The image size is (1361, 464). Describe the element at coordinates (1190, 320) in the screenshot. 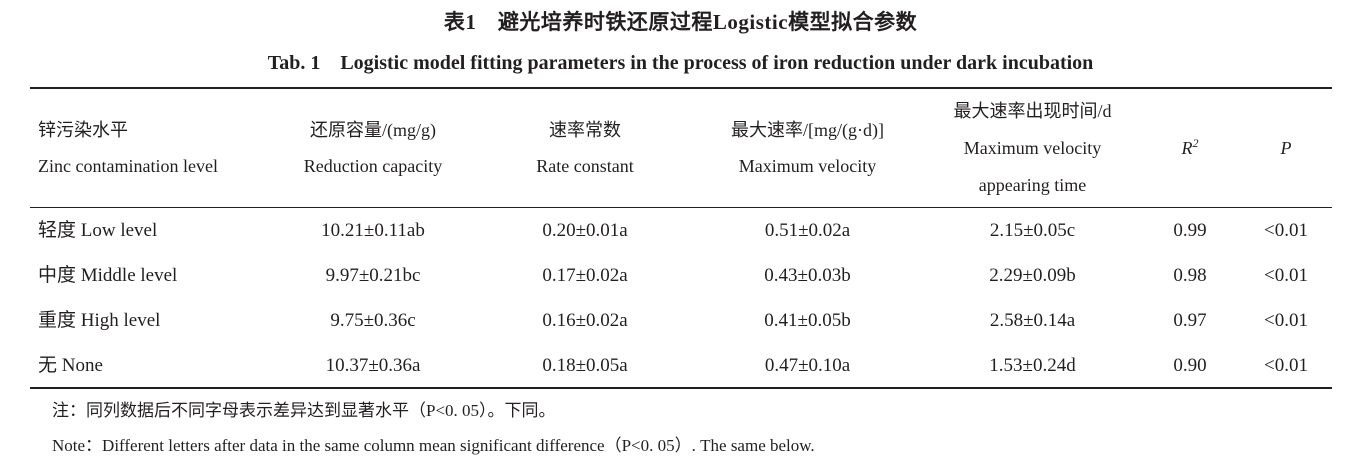

I see `cell-r2: 0.97` at that location.